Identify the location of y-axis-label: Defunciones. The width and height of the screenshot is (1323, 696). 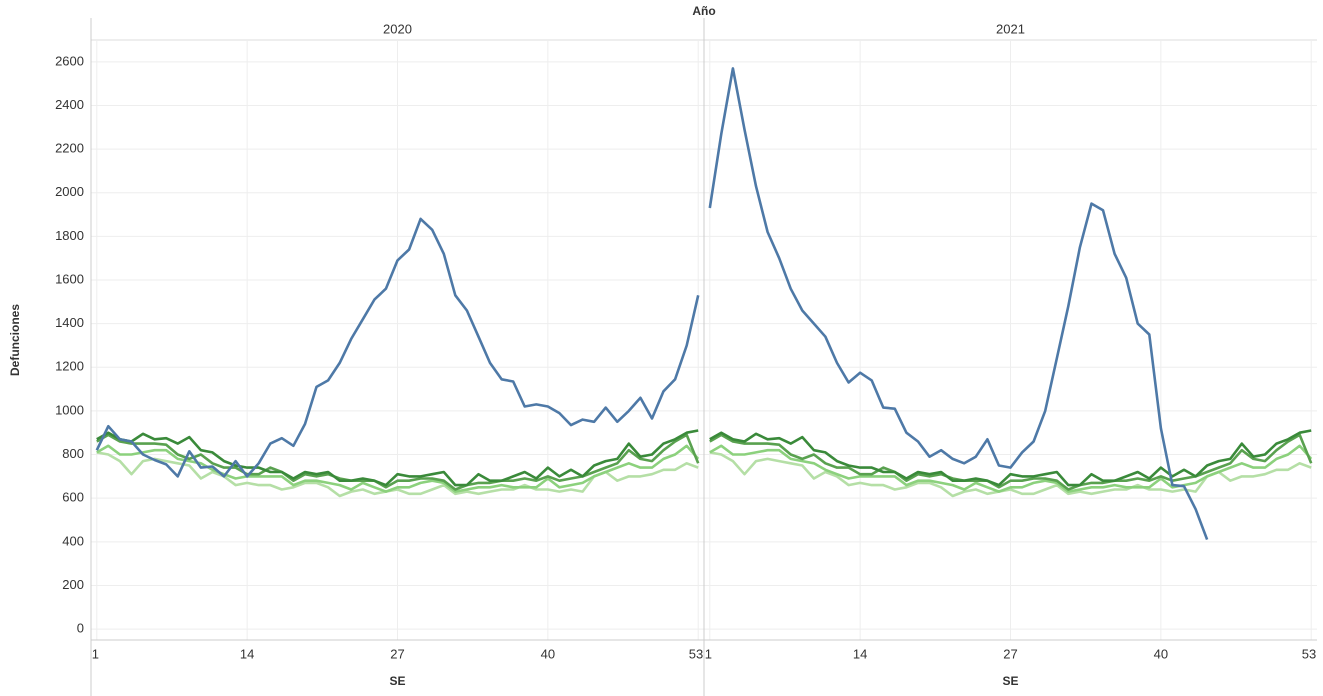
(15, 340).